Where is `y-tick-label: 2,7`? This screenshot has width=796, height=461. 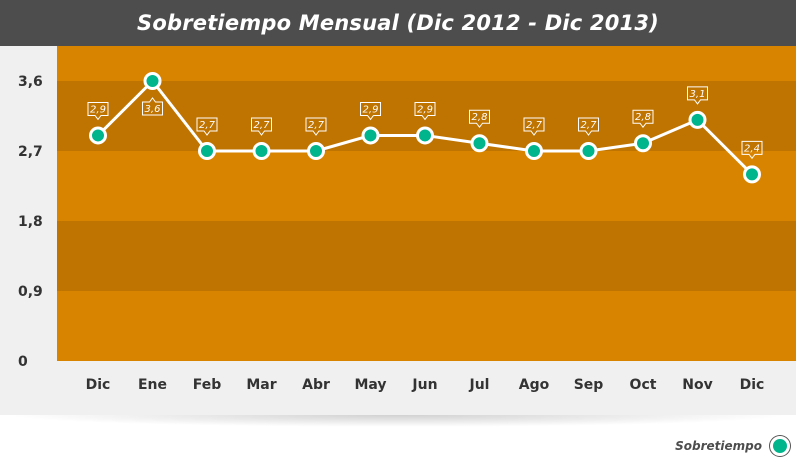 y-tick-label: 2,7 is located at coordinates (30, 152).